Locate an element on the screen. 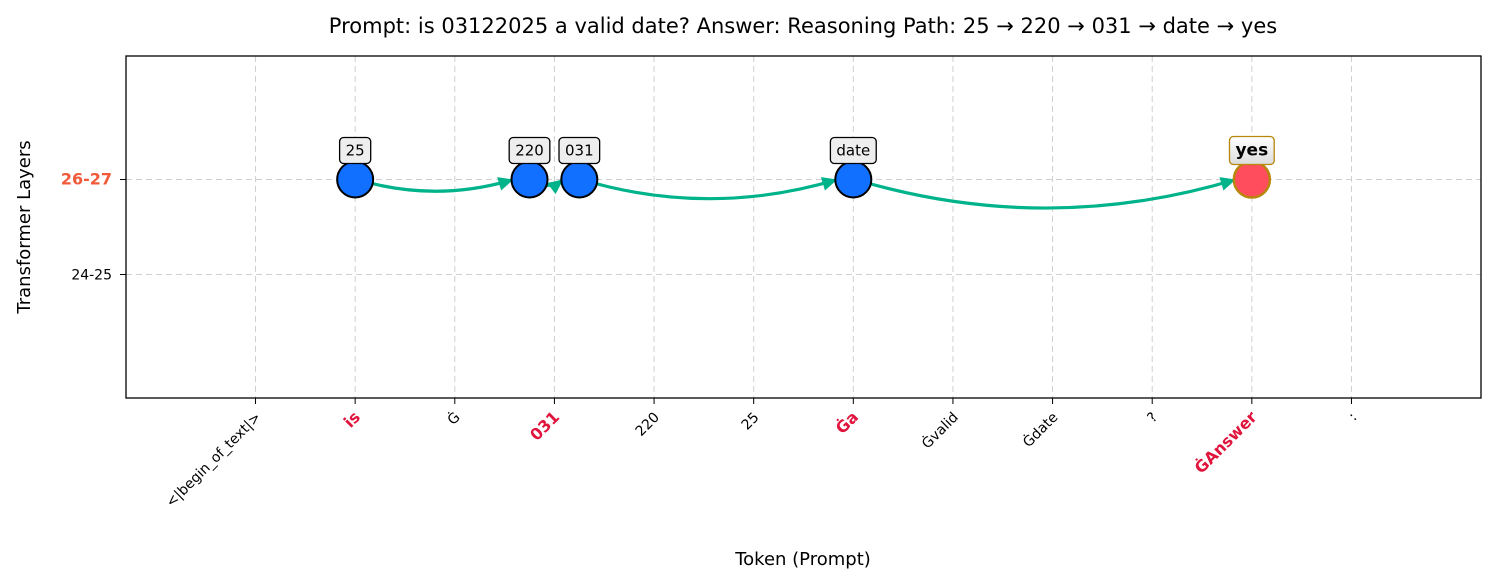 The height and width of the screenshot is (585, 1496). x-tick-label: Ġdate is located at coordinates (1040, 429).